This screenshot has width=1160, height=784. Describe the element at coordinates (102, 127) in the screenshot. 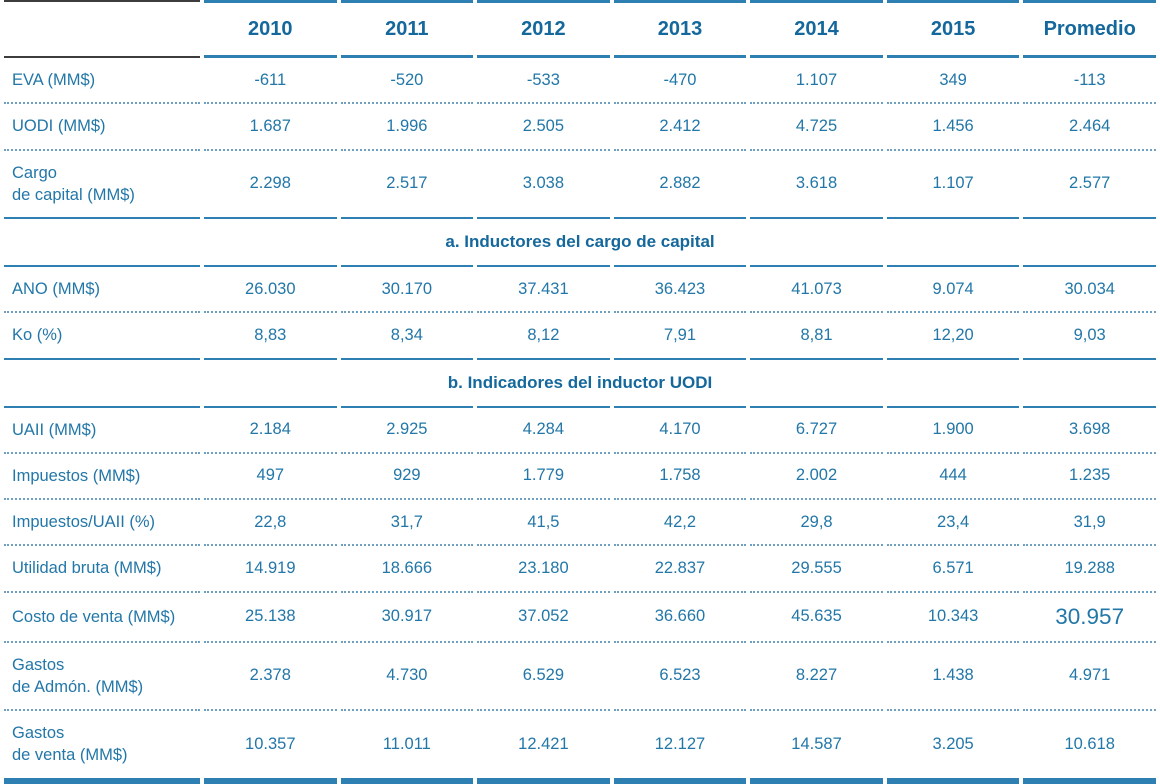

I see `row-label: UODI (MM$)` at that location.